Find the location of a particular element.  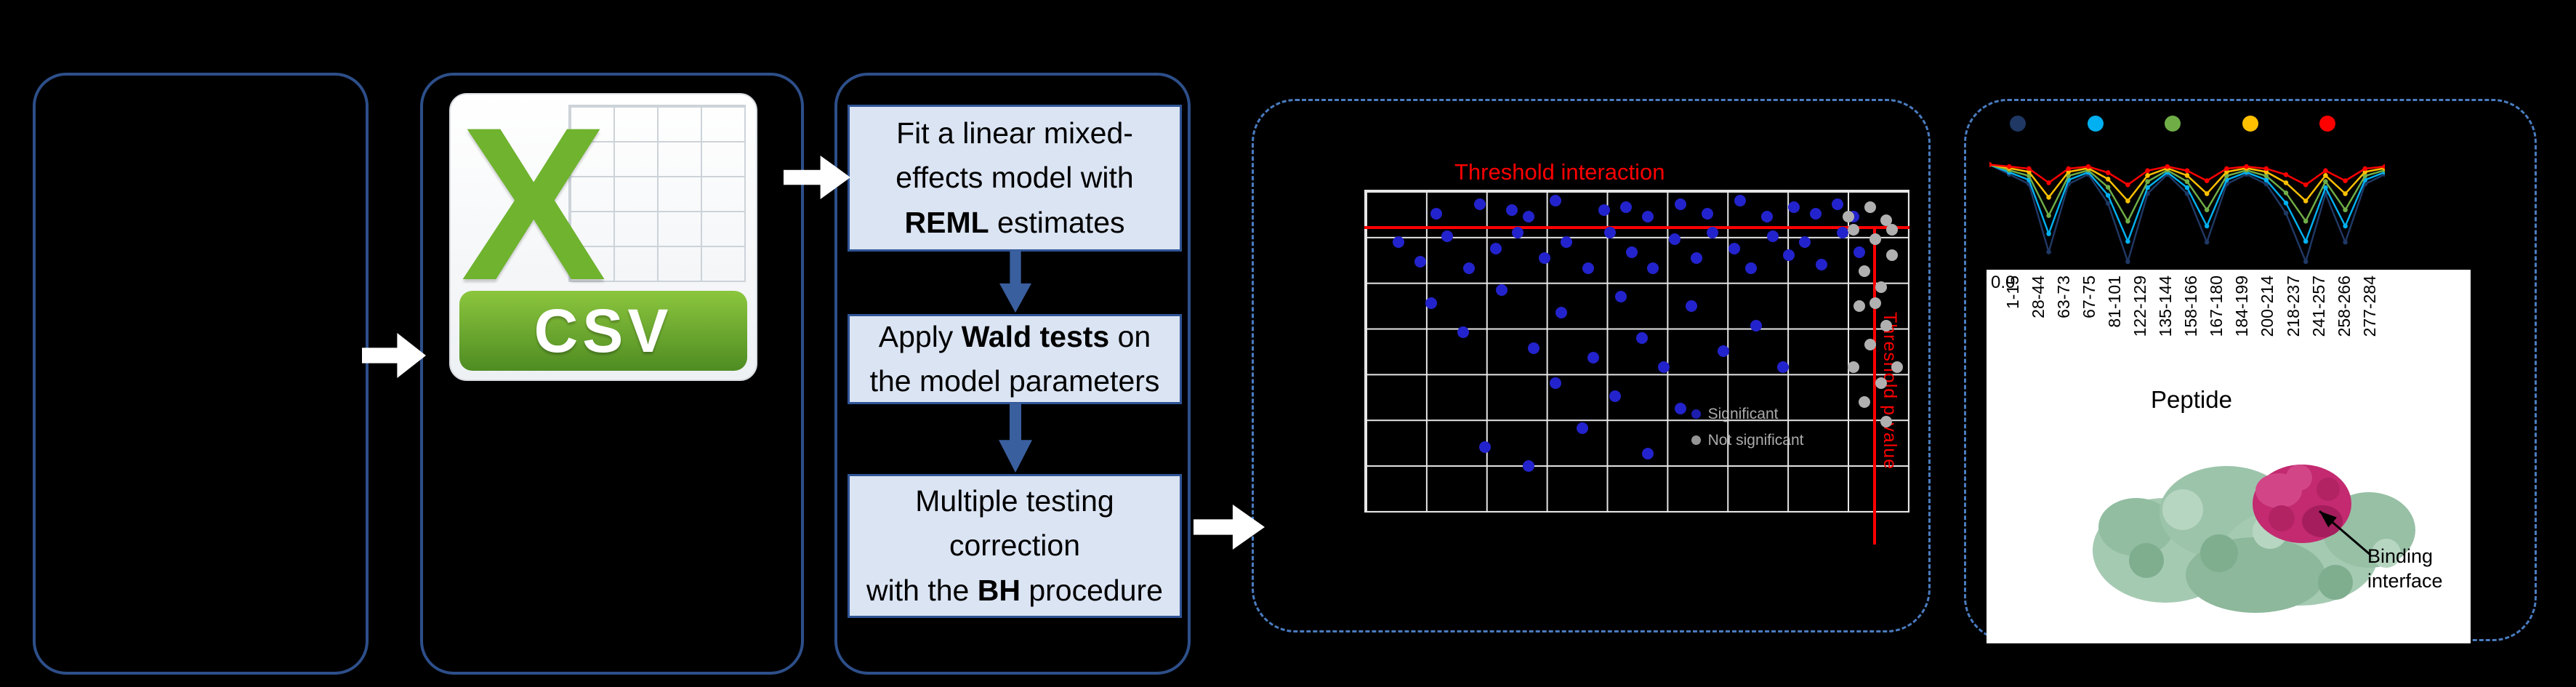

scatter-plot: Significant Not significant is located at coordinates (1636, 367).